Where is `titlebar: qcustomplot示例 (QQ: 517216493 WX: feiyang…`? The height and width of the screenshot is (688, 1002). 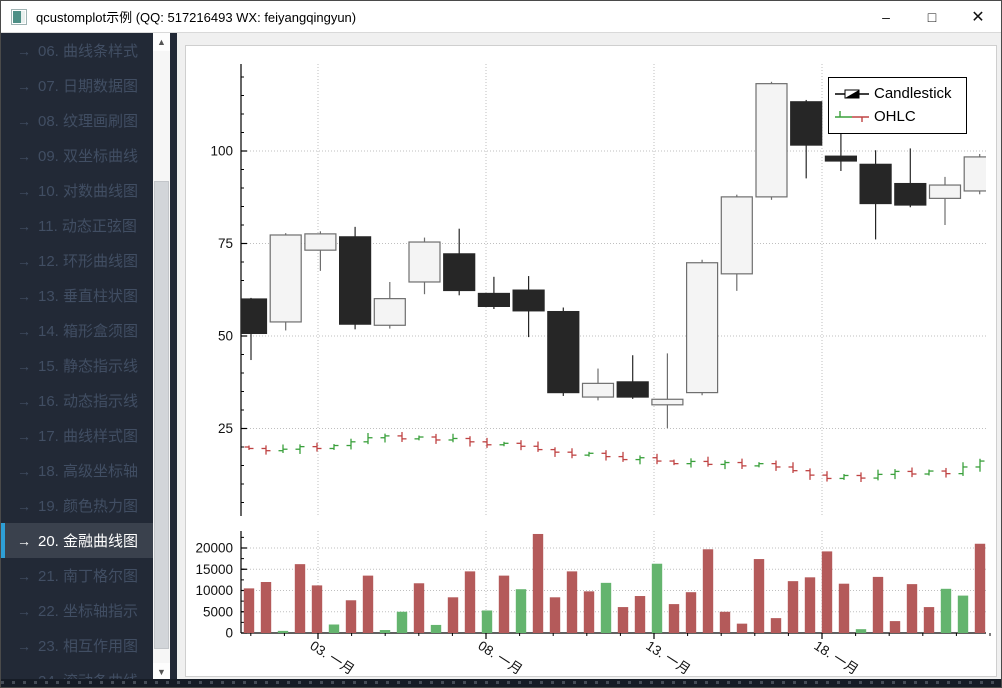
titlebar: qcustomplot示例 (QQ: 517216493 WX: feiyang… is located at coordinates (501, 17).